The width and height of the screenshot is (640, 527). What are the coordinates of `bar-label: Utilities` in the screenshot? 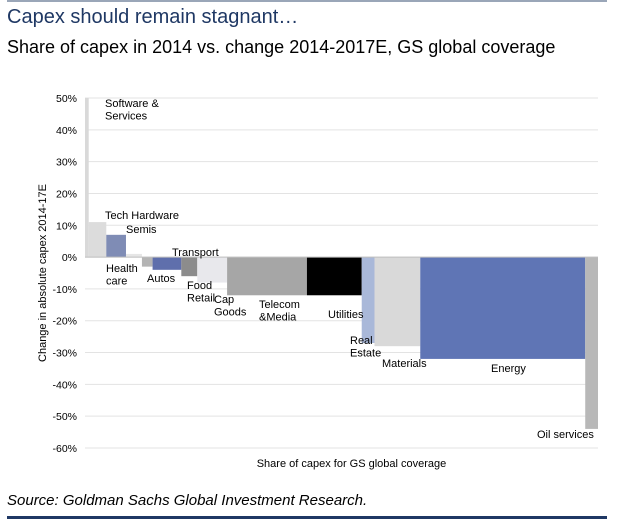 It's located at (346, 315).